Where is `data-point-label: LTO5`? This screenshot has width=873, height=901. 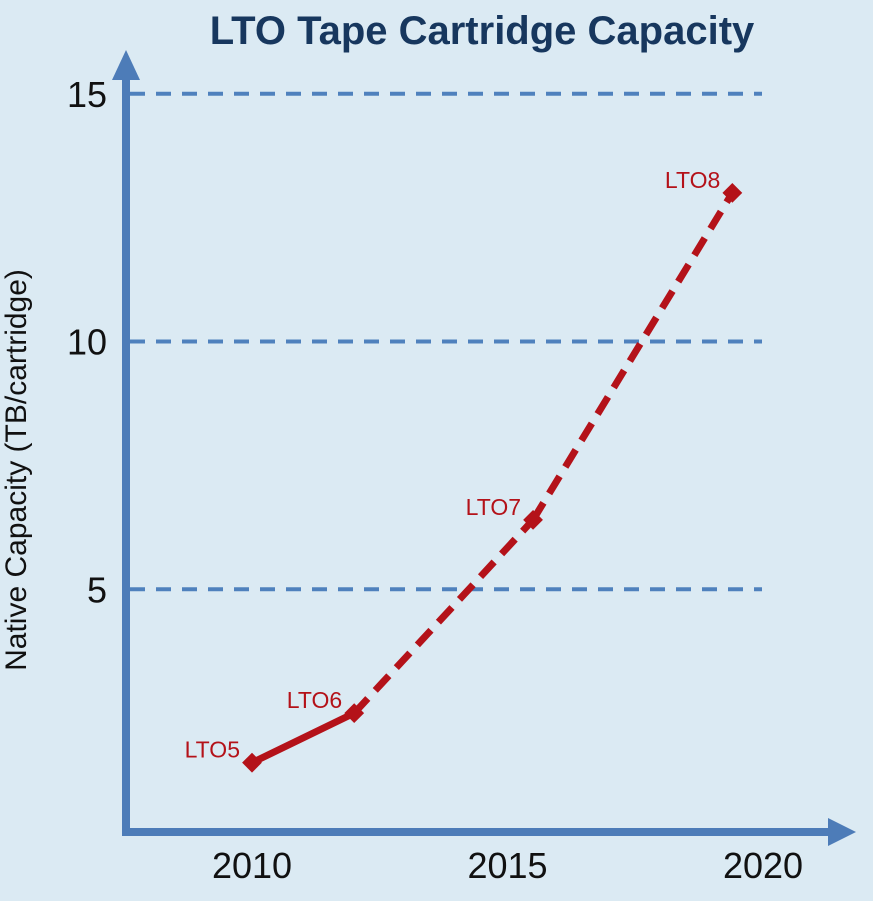
data-point-label: LTO5 is located at coordinates (212, 750).